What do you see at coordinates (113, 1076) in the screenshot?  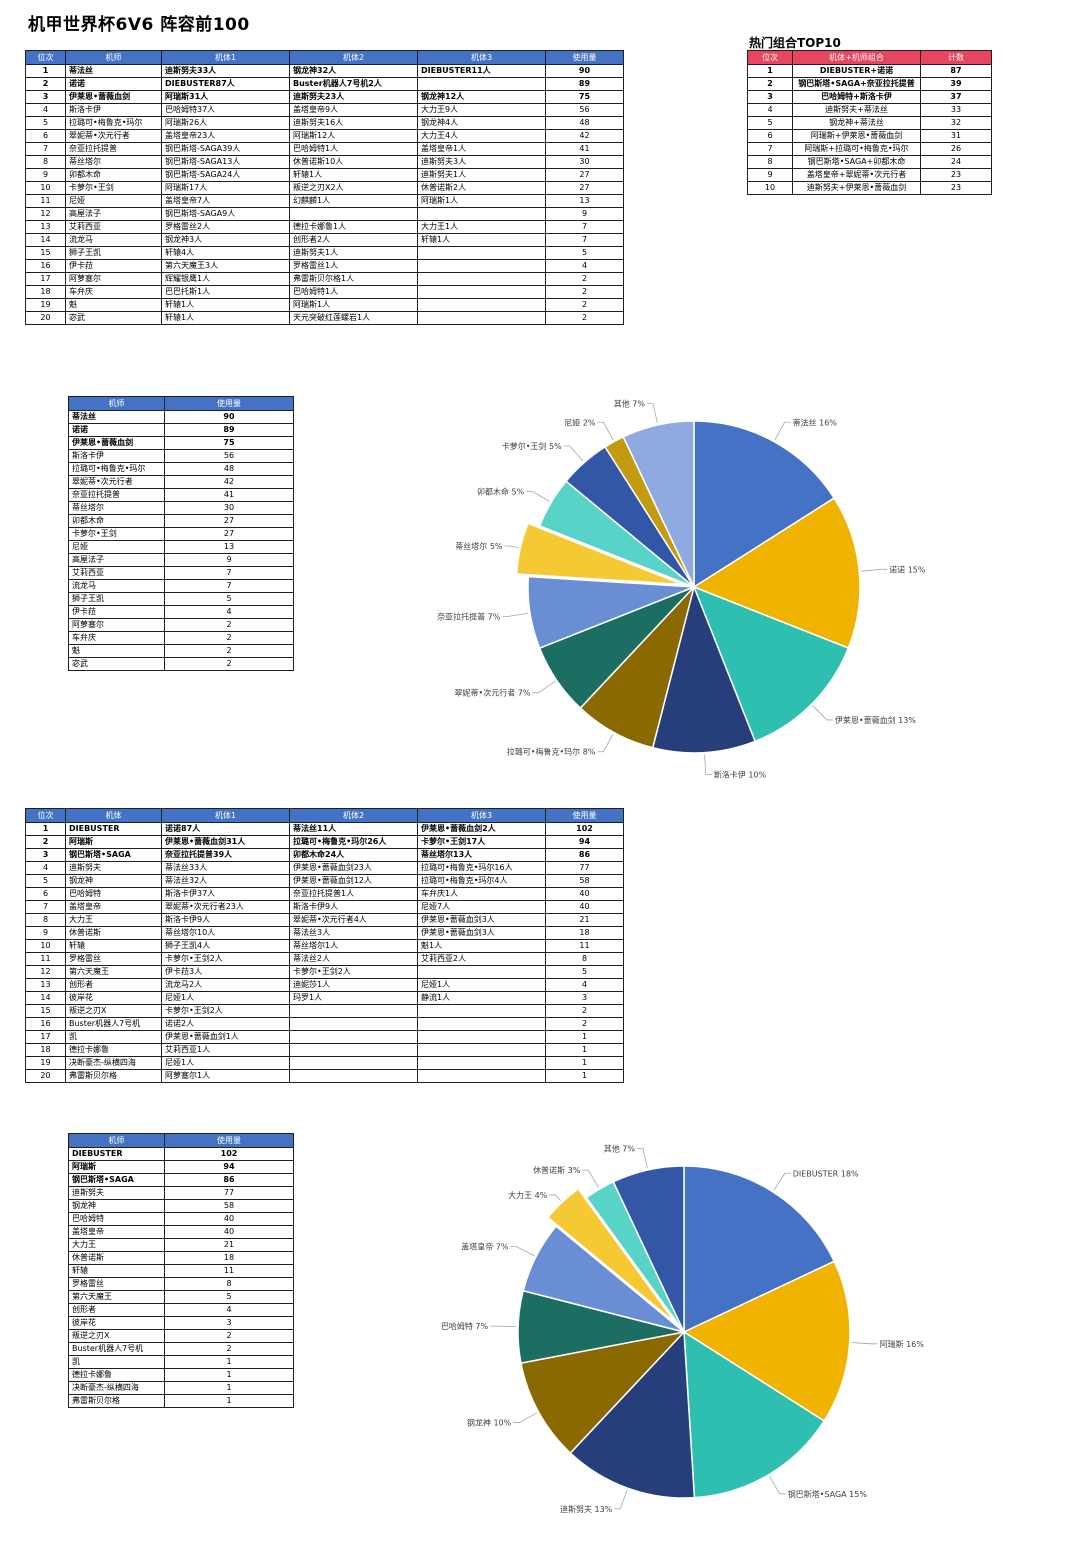 I see `table-cell: 弗雷斯贝尔格` at bounding box center [113, 1076].